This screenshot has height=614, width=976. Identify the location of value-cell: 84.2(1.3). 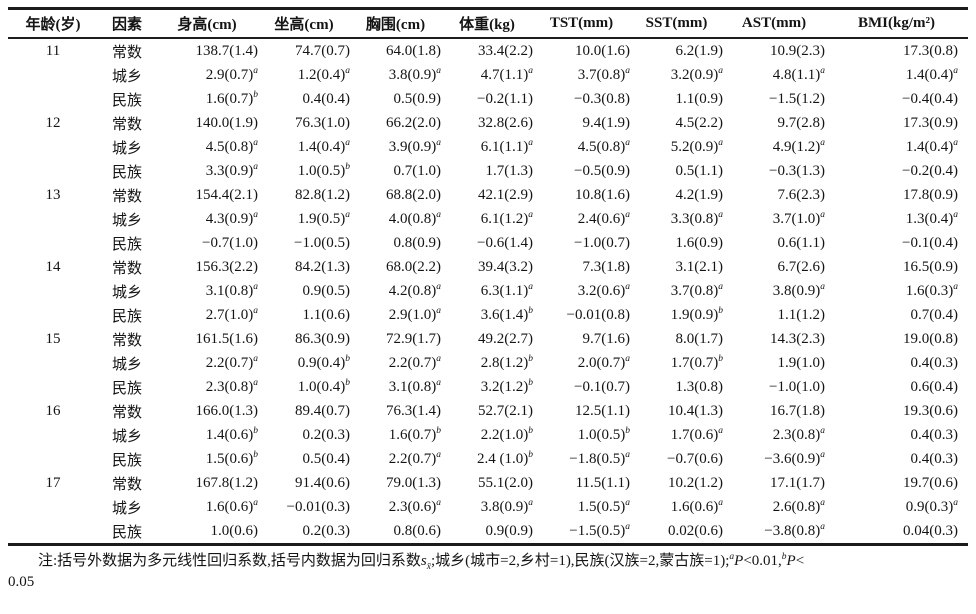
(322, 266).